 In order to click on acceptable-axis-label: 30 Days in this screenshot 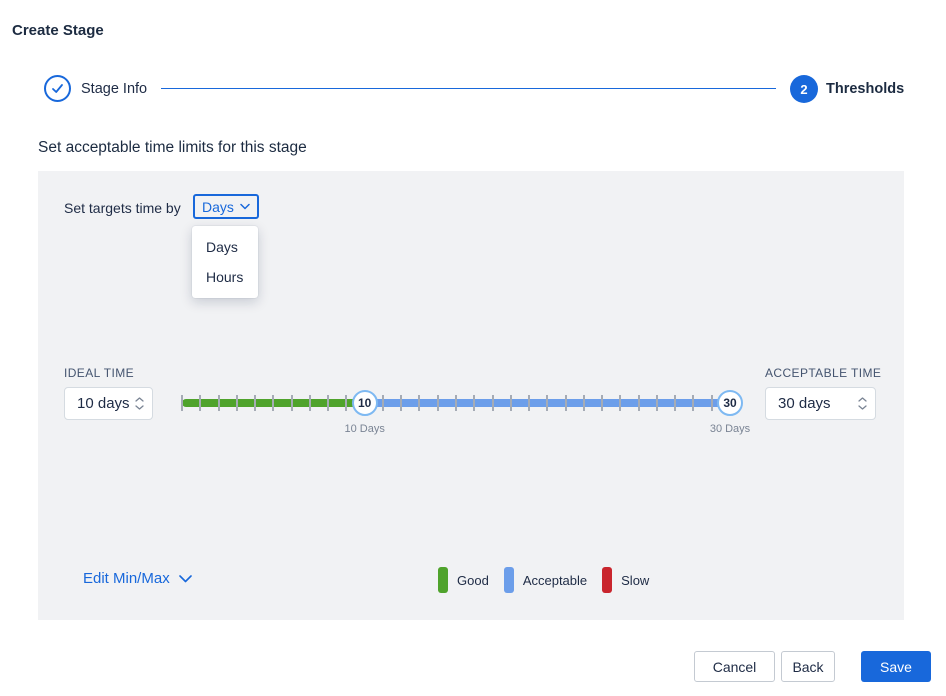, I will do `click(730, 429)`.